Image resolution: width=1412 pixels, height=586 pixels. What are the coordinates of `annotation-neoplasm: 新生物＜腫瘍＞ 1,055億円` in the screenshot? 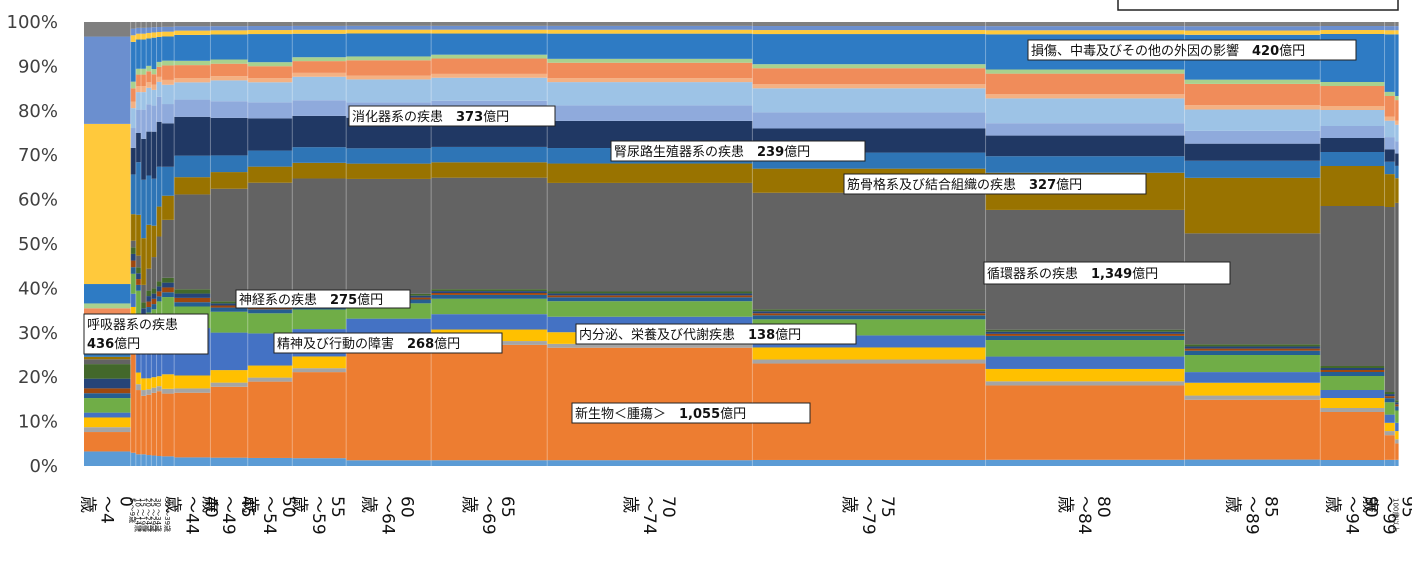 It's located at (691, 413).